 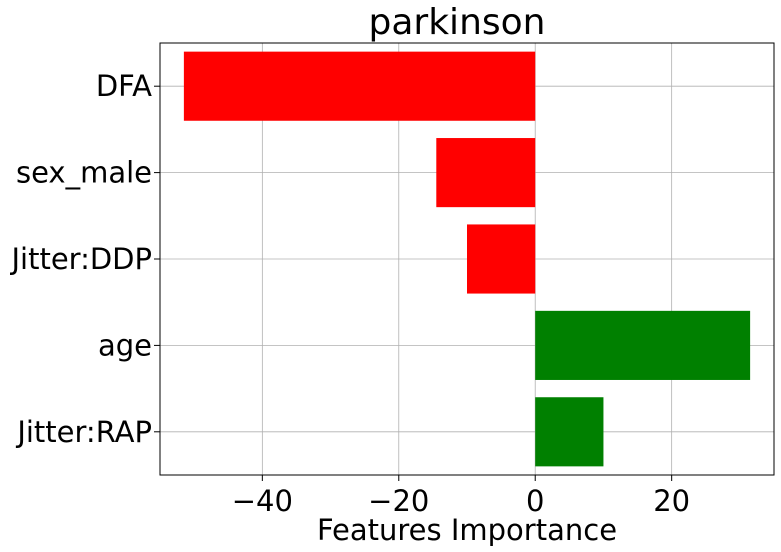 What do you see at coordinates (643, 345) in the screenshot?
I see `bar-age` at bounding box center [643, 345].